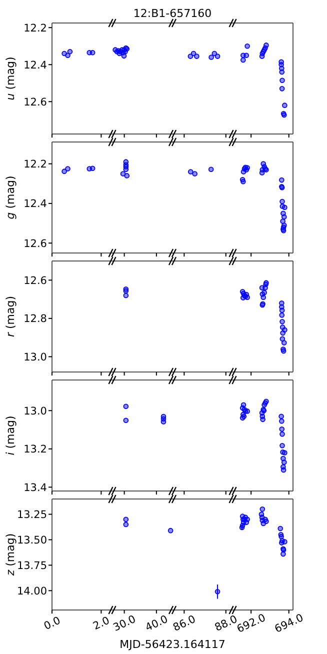 The width and height of the screenshot is (327, 654). Describe the element at coordinates (10, 78) in the screenshot. I see `y-axis-title: u (mag)` at that location.